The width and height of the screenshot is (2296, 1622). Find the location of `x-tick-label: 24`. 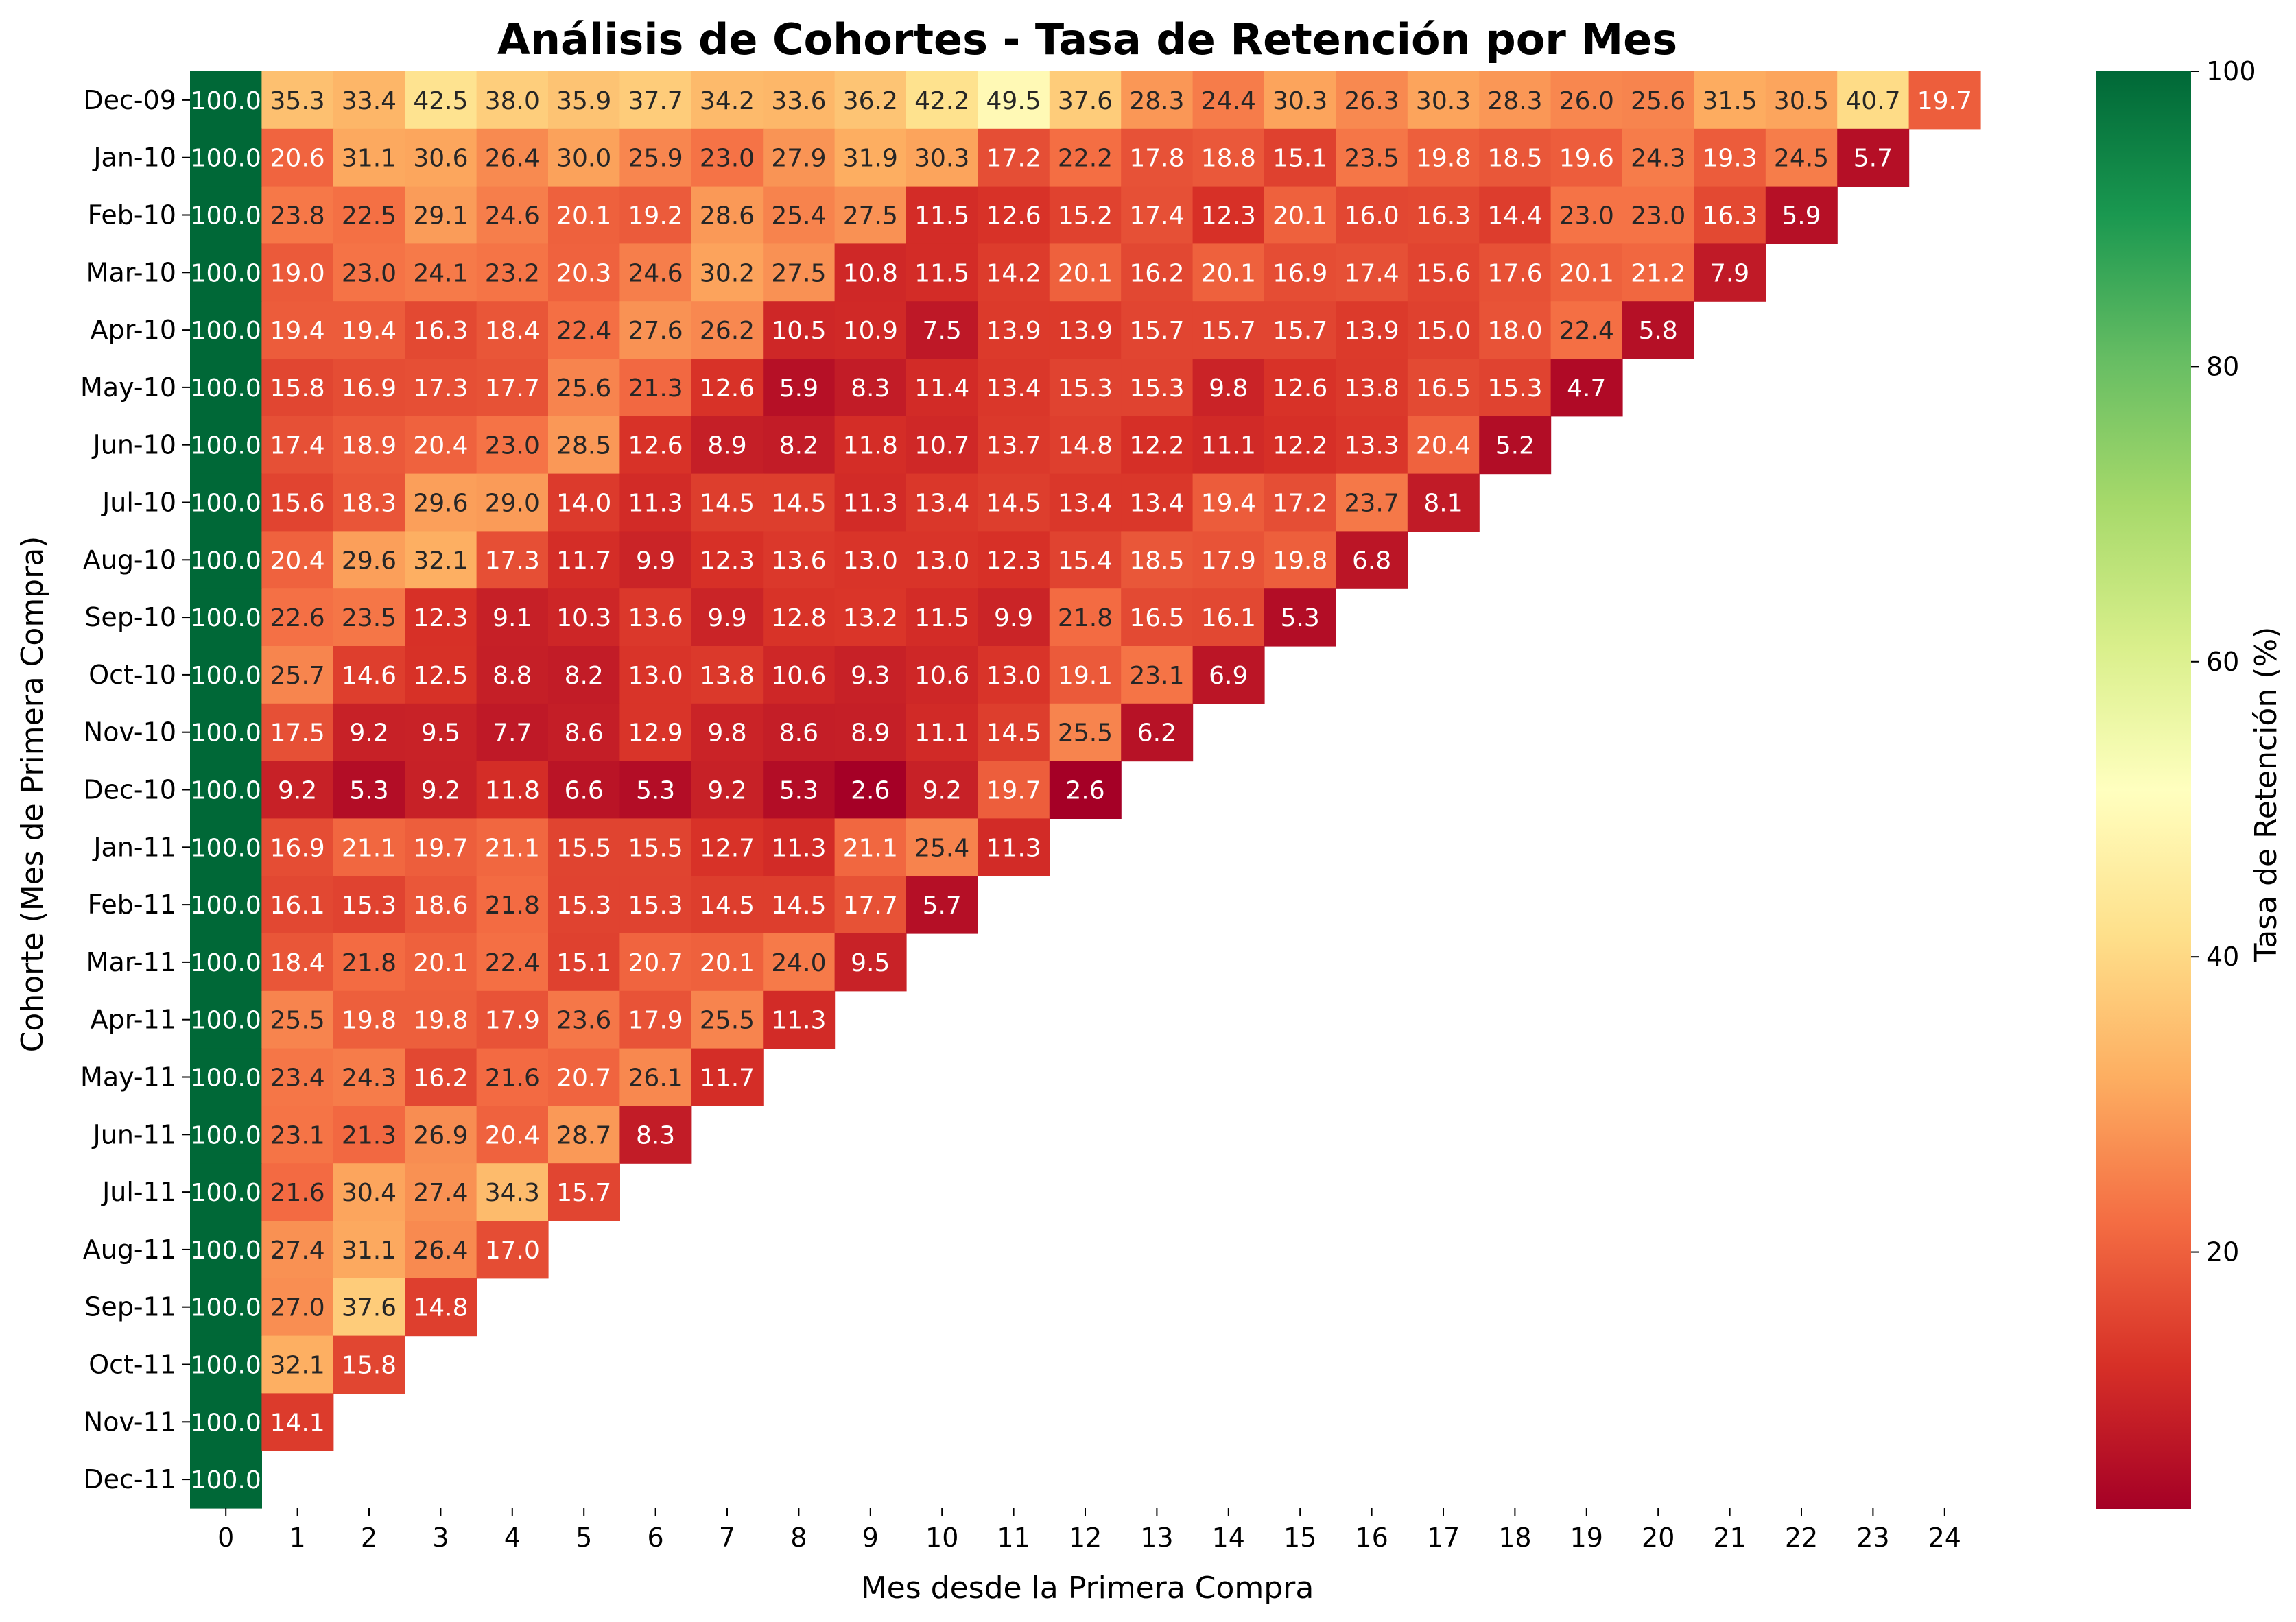

x-tick-label: 24 is located at coordinates (1944, 1538).